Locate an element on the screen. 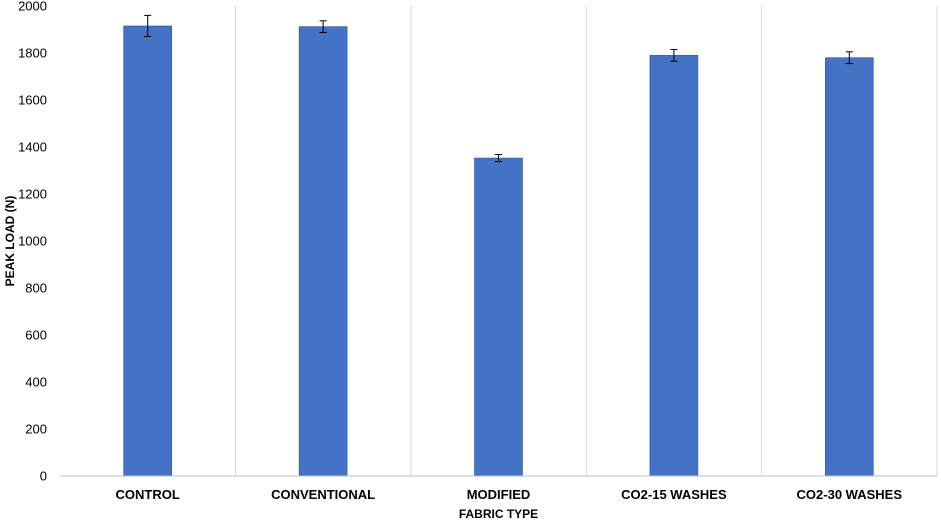 Image resolution: width=941 pixels, height=521 pixels. bar-modified is located at coordinates (498, 317).